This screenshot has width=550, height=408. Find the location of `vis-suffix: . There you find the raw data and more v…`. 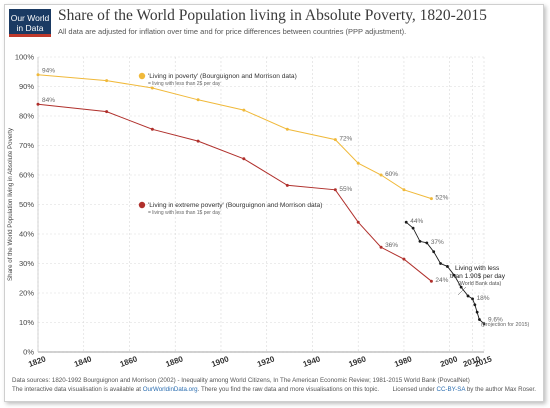

vis-suffix: . There you find the raw data and more v… is located at coordinates (288, 389).